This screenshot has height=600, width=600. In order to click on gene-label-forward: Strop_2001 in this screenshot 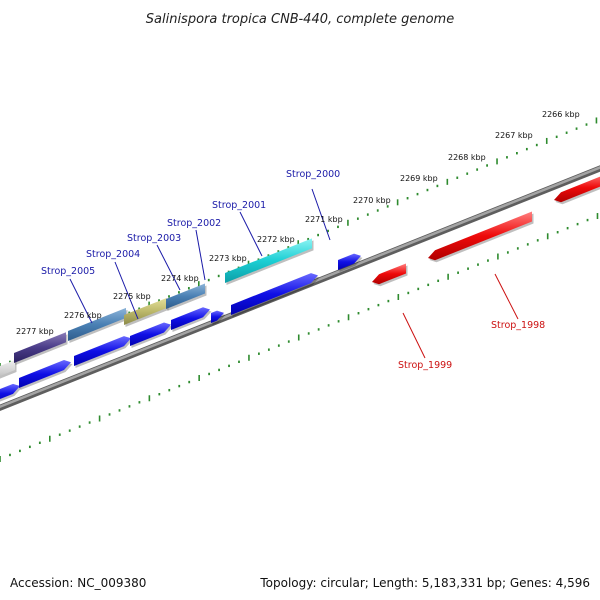, I will do `click(239, 205)`.